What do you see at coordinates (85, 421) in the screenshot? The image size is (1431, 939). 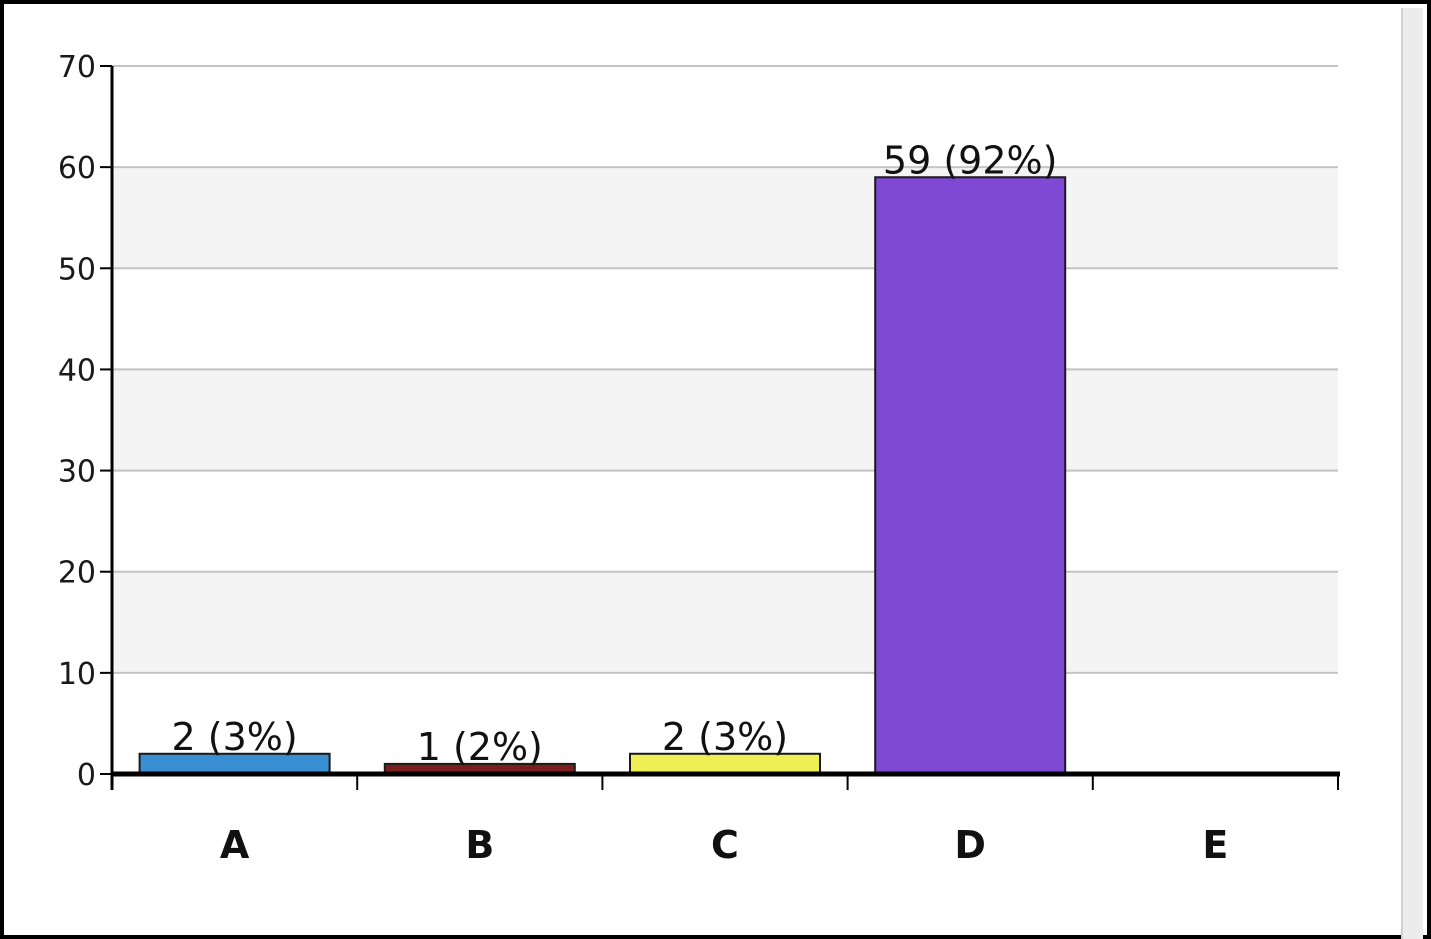 I see `y-ticks: 0 10 20 30 40 50 60 70` at bounding box center [85, 421].